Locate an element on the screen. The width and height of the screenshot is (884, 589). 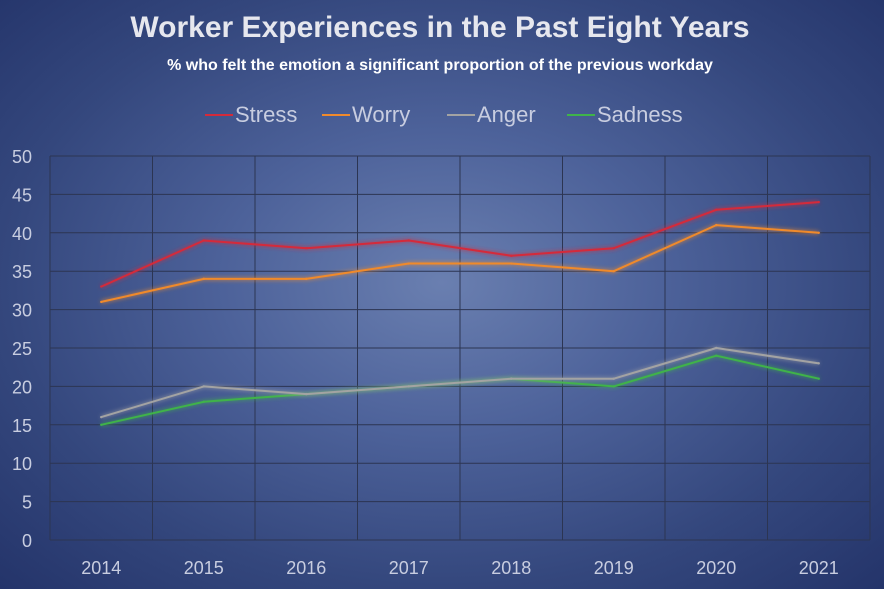
x-tick-label: 2020 is located at coordinates (716, 568).